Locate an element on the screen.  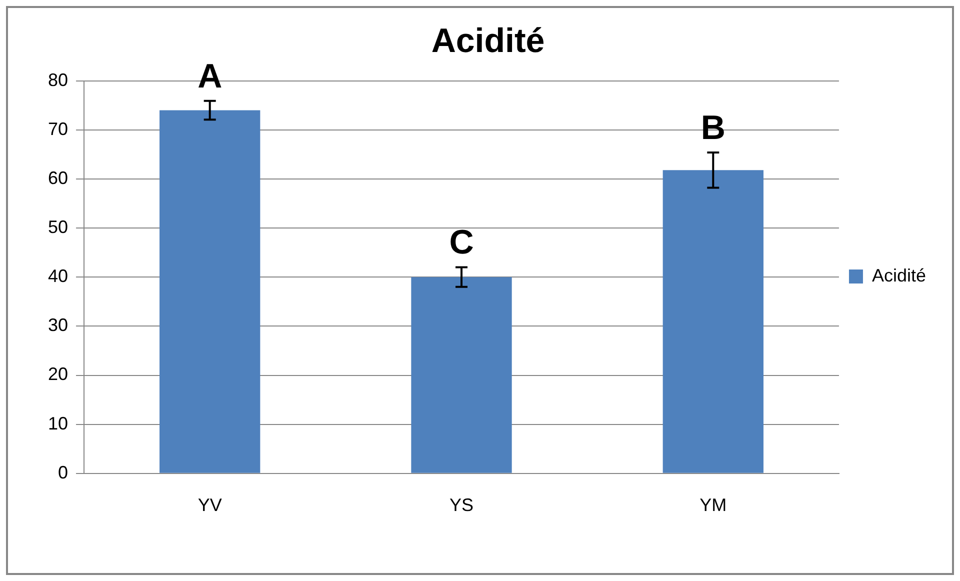
x-tick-label: YV is located at coordinates (210, 505).